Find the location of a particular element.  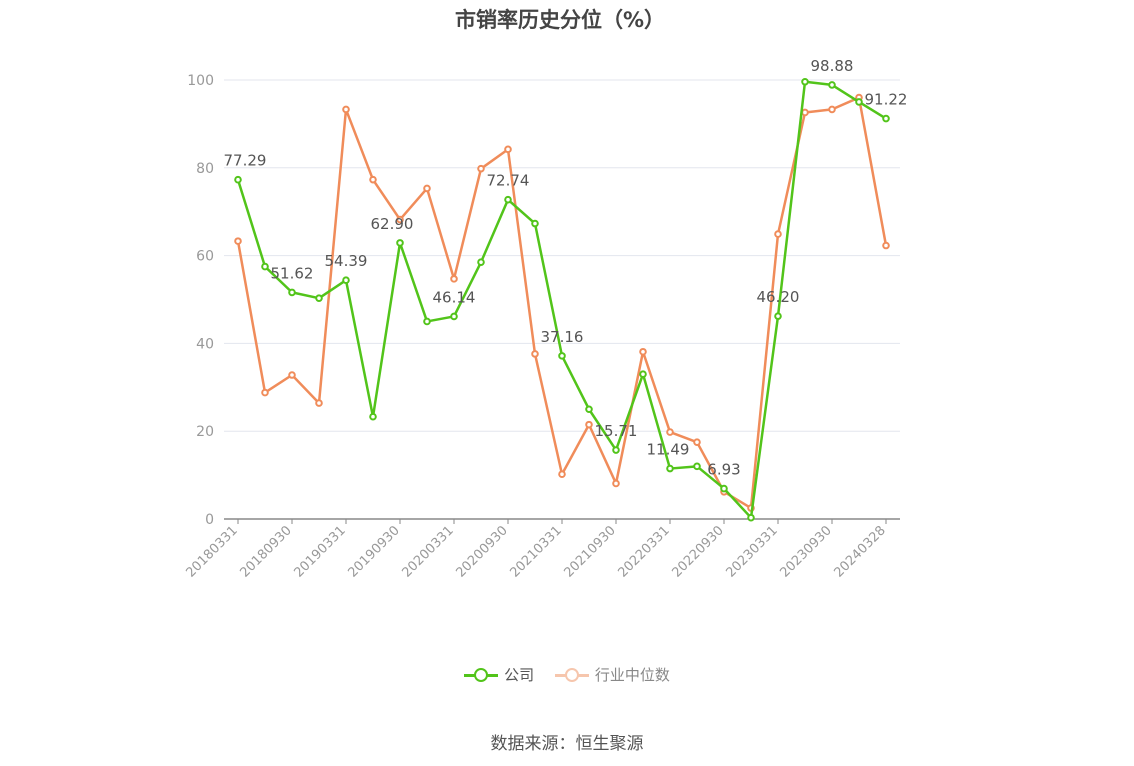

data-label: 6.93 is located at coordinates (723, 470).